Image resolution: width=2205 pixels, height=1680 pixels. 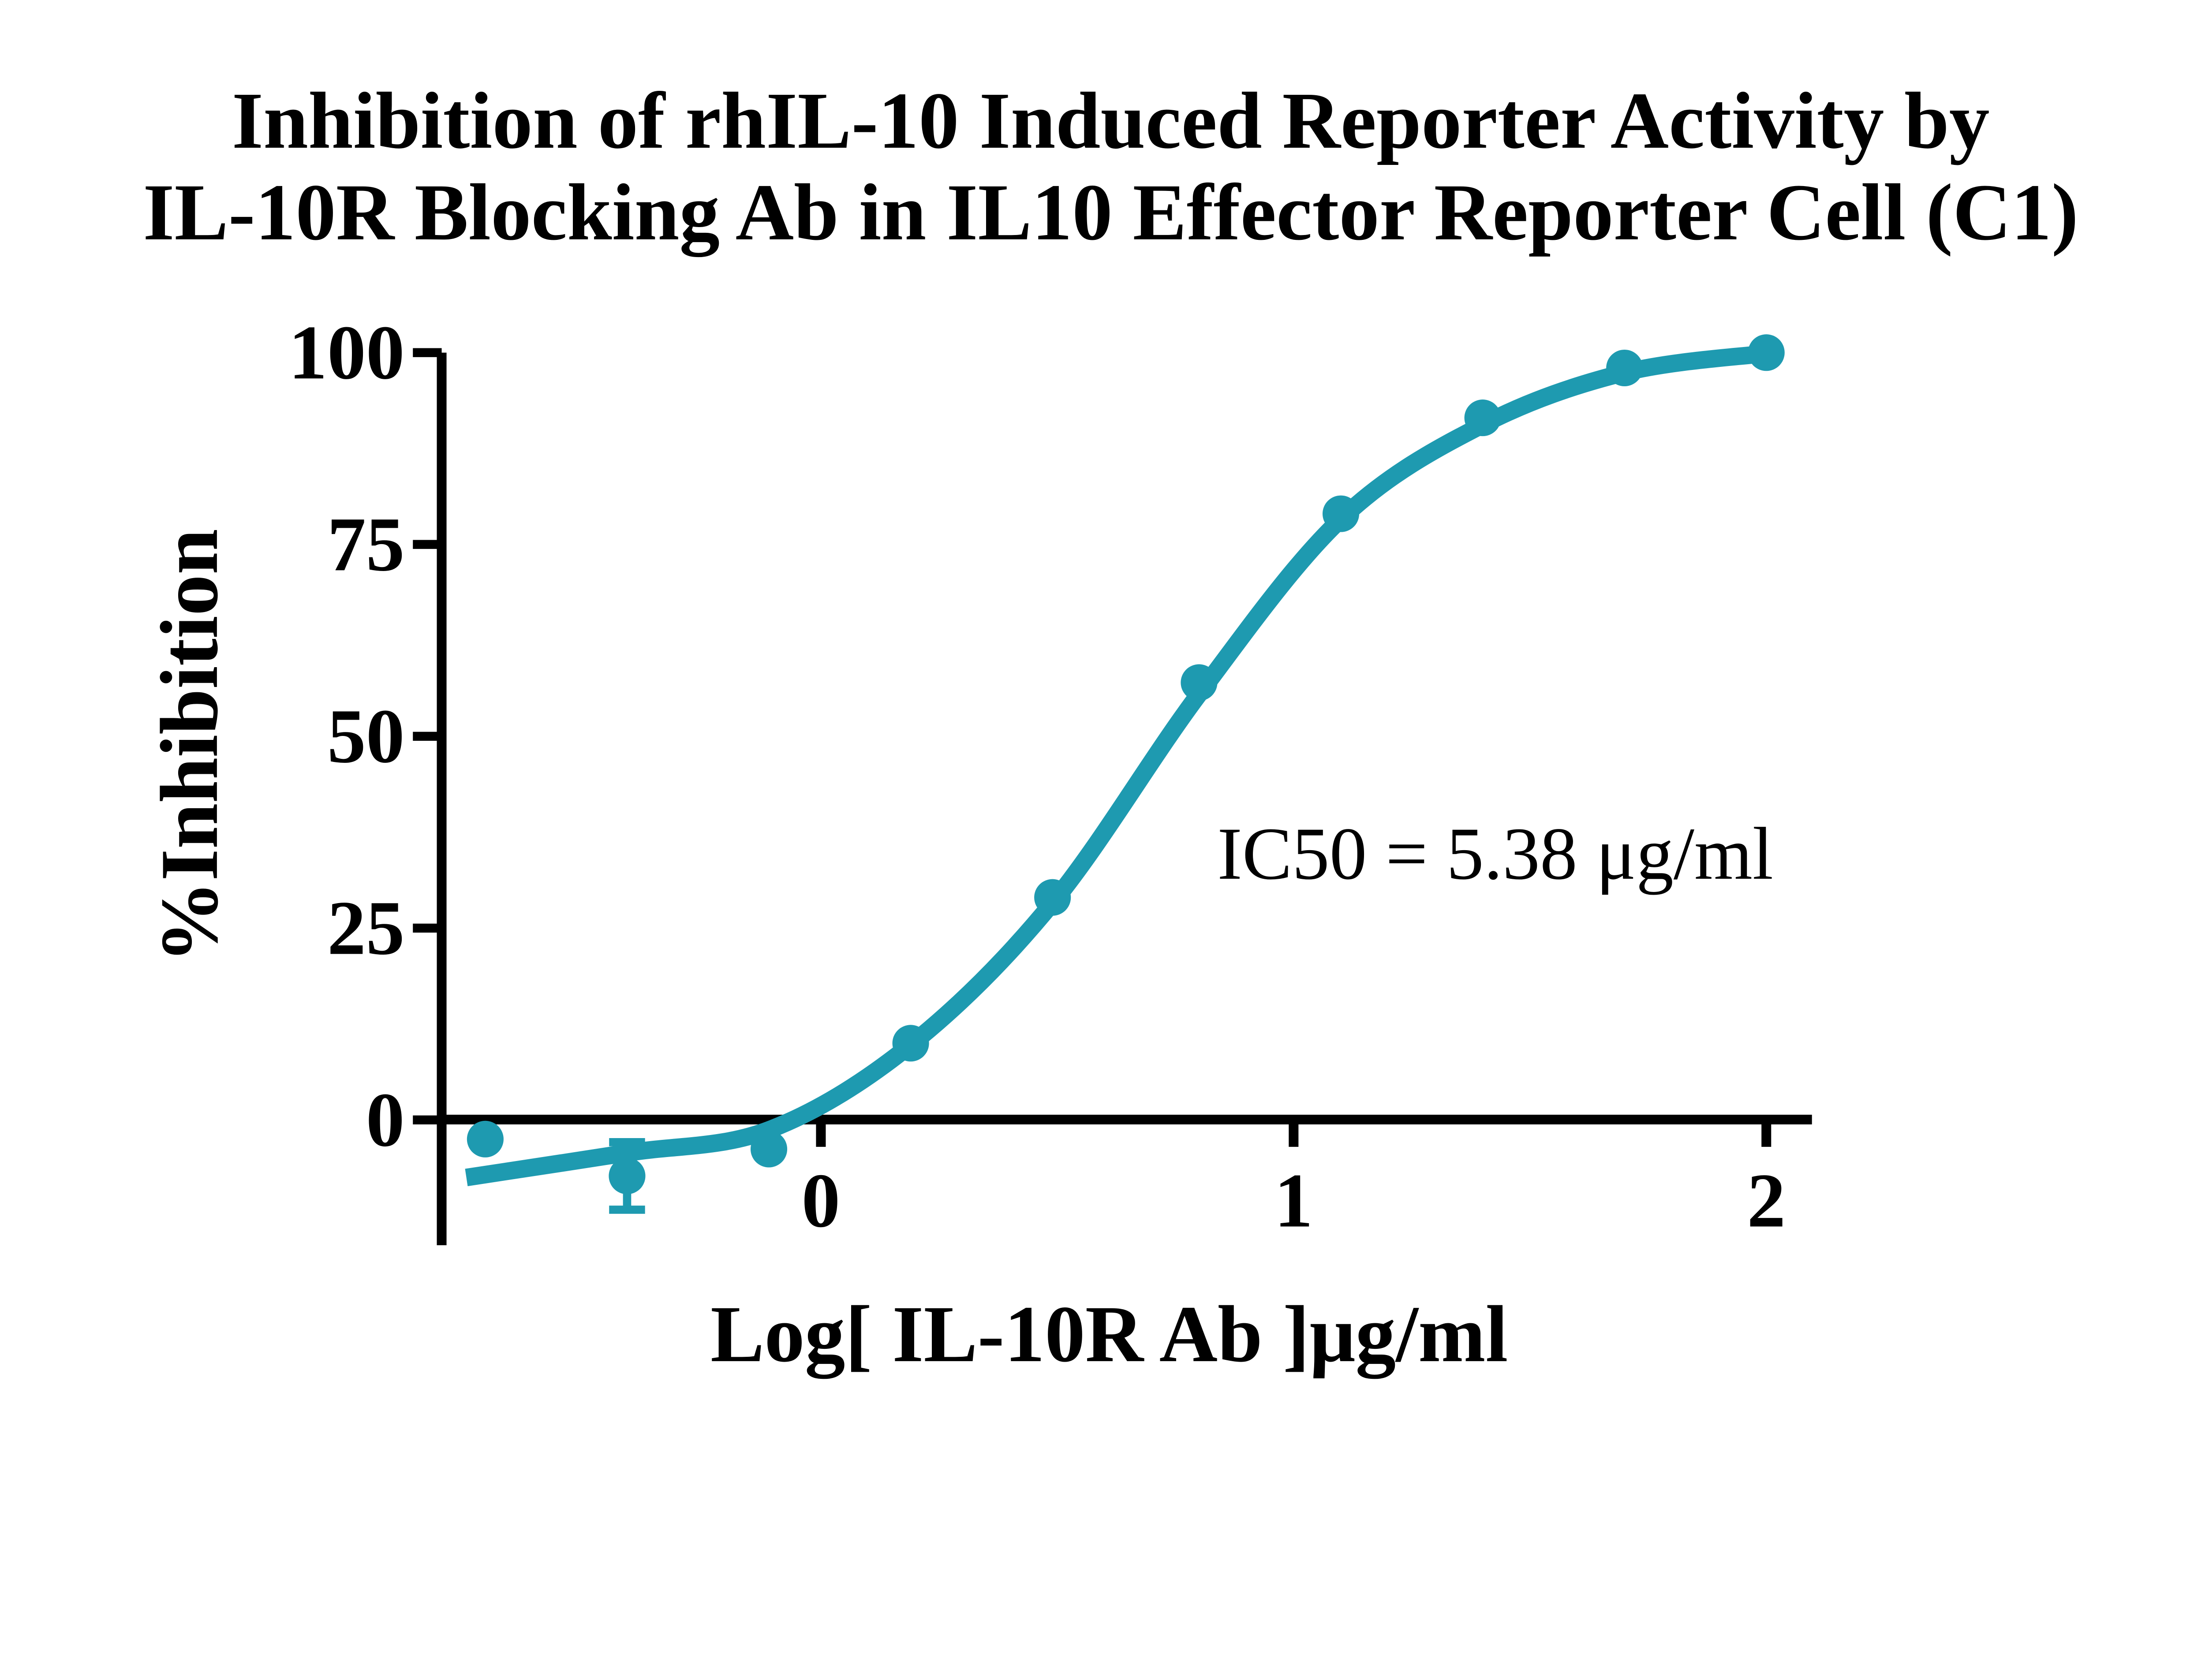 I want to click on x-tick-label-1: 1, so click(x=1293, y=1200).